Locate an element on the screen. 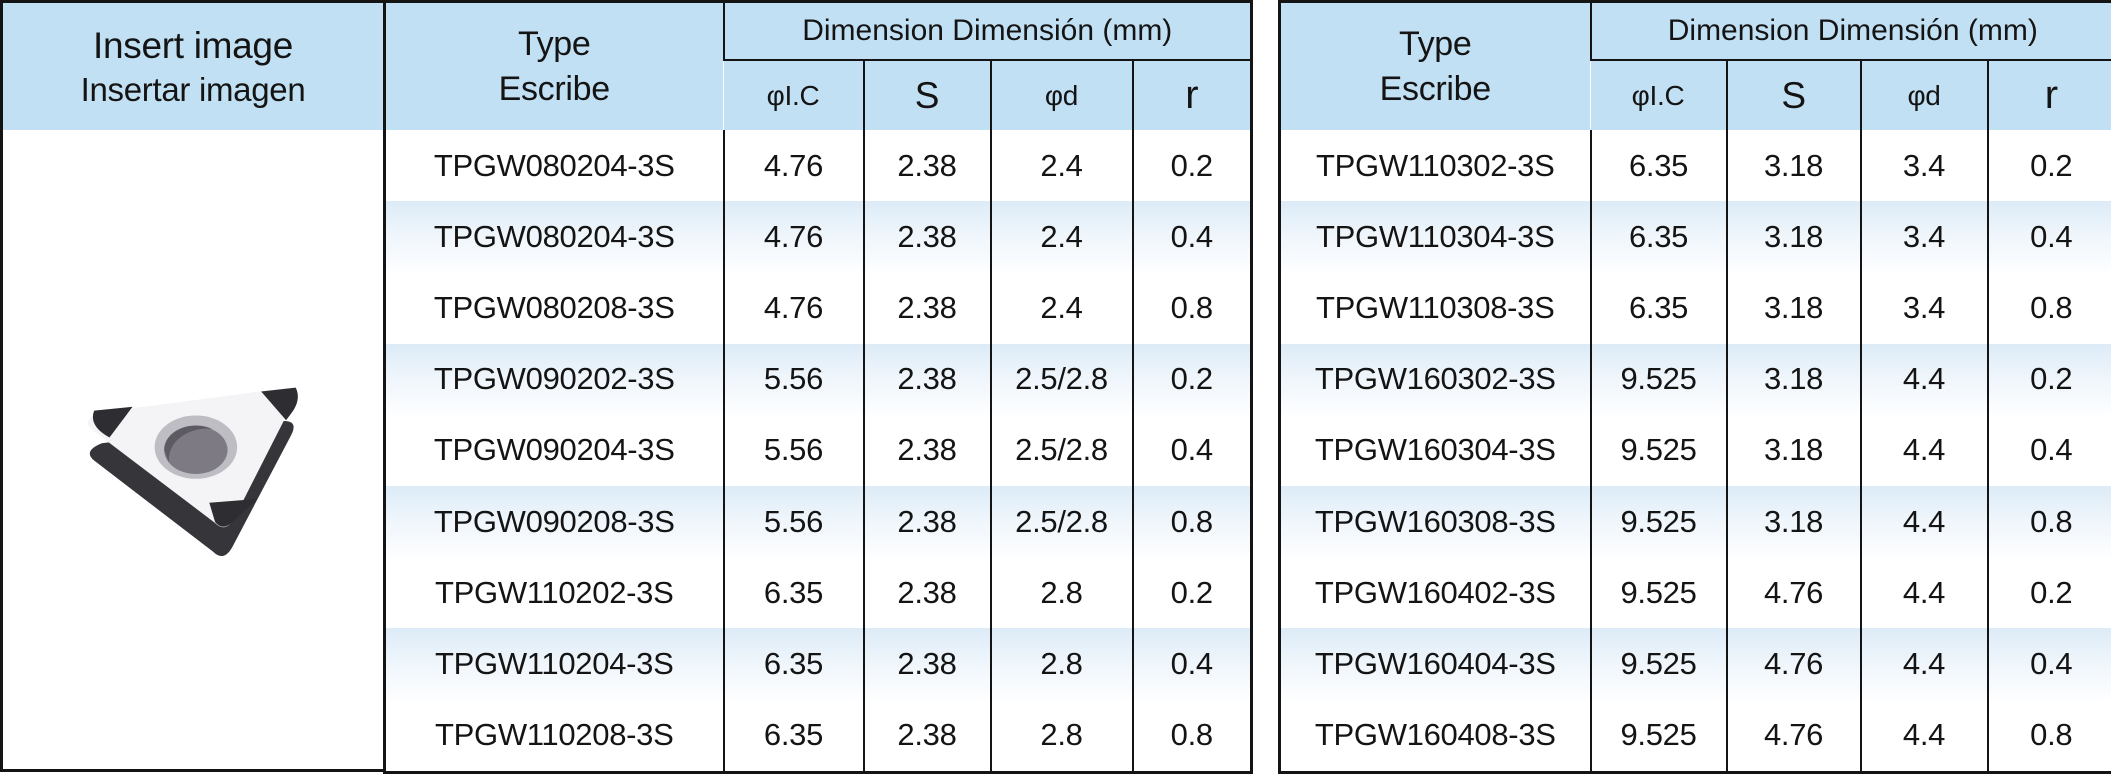  insert-image-cell is located at coordinates (193, 449).